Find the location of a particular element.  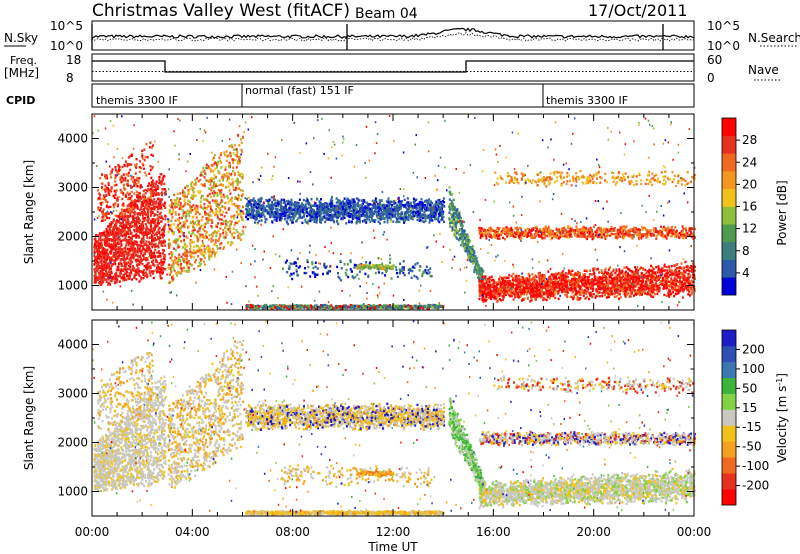

x-tick-label: 20:00 is located at coordinates (593, 532).